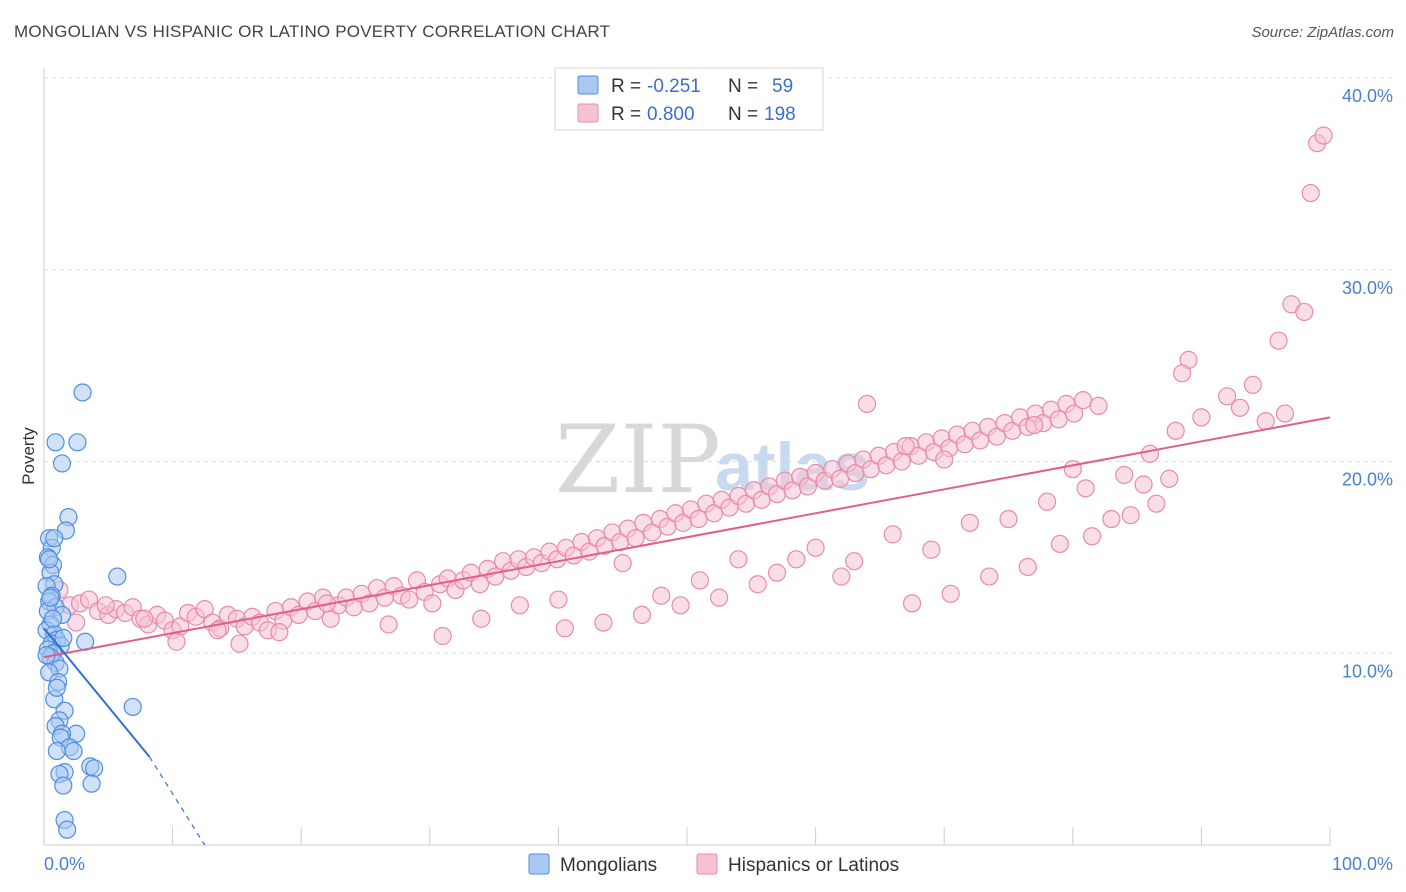 This screenshot has height=892, width=1406. I want to click on mongolian-trend-line, so click(97, 692).